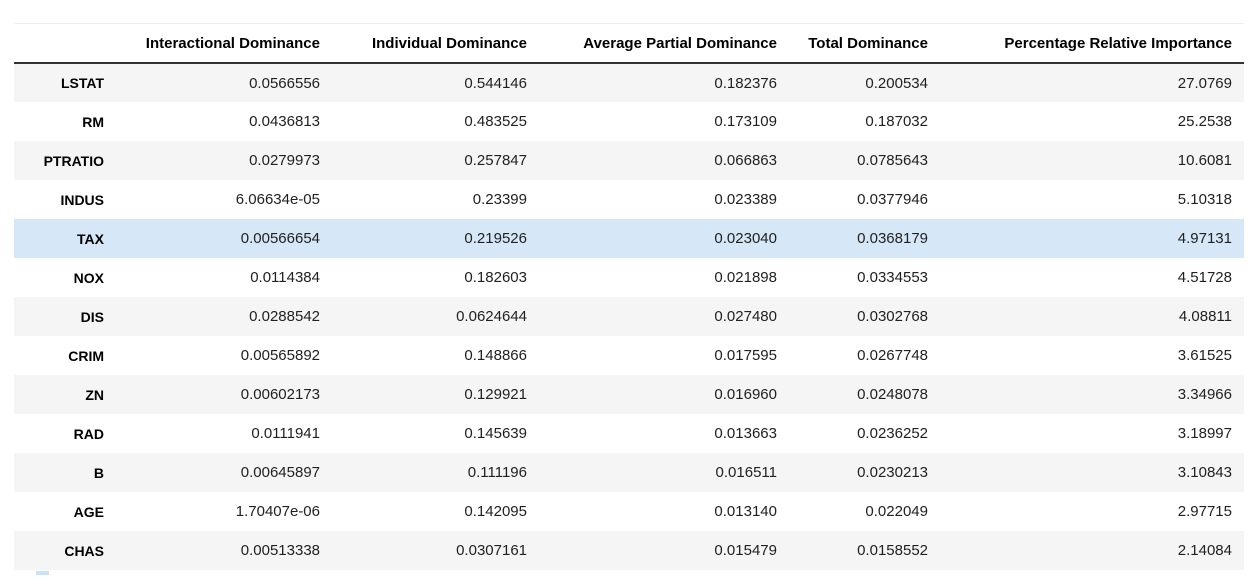 Image resolution: width=1253 pixels, height=584 pixels. What do you see at coordinates (892, 316) in the screenshot?
I see `cell: 0.0302768` at bounding box center [892, 316].